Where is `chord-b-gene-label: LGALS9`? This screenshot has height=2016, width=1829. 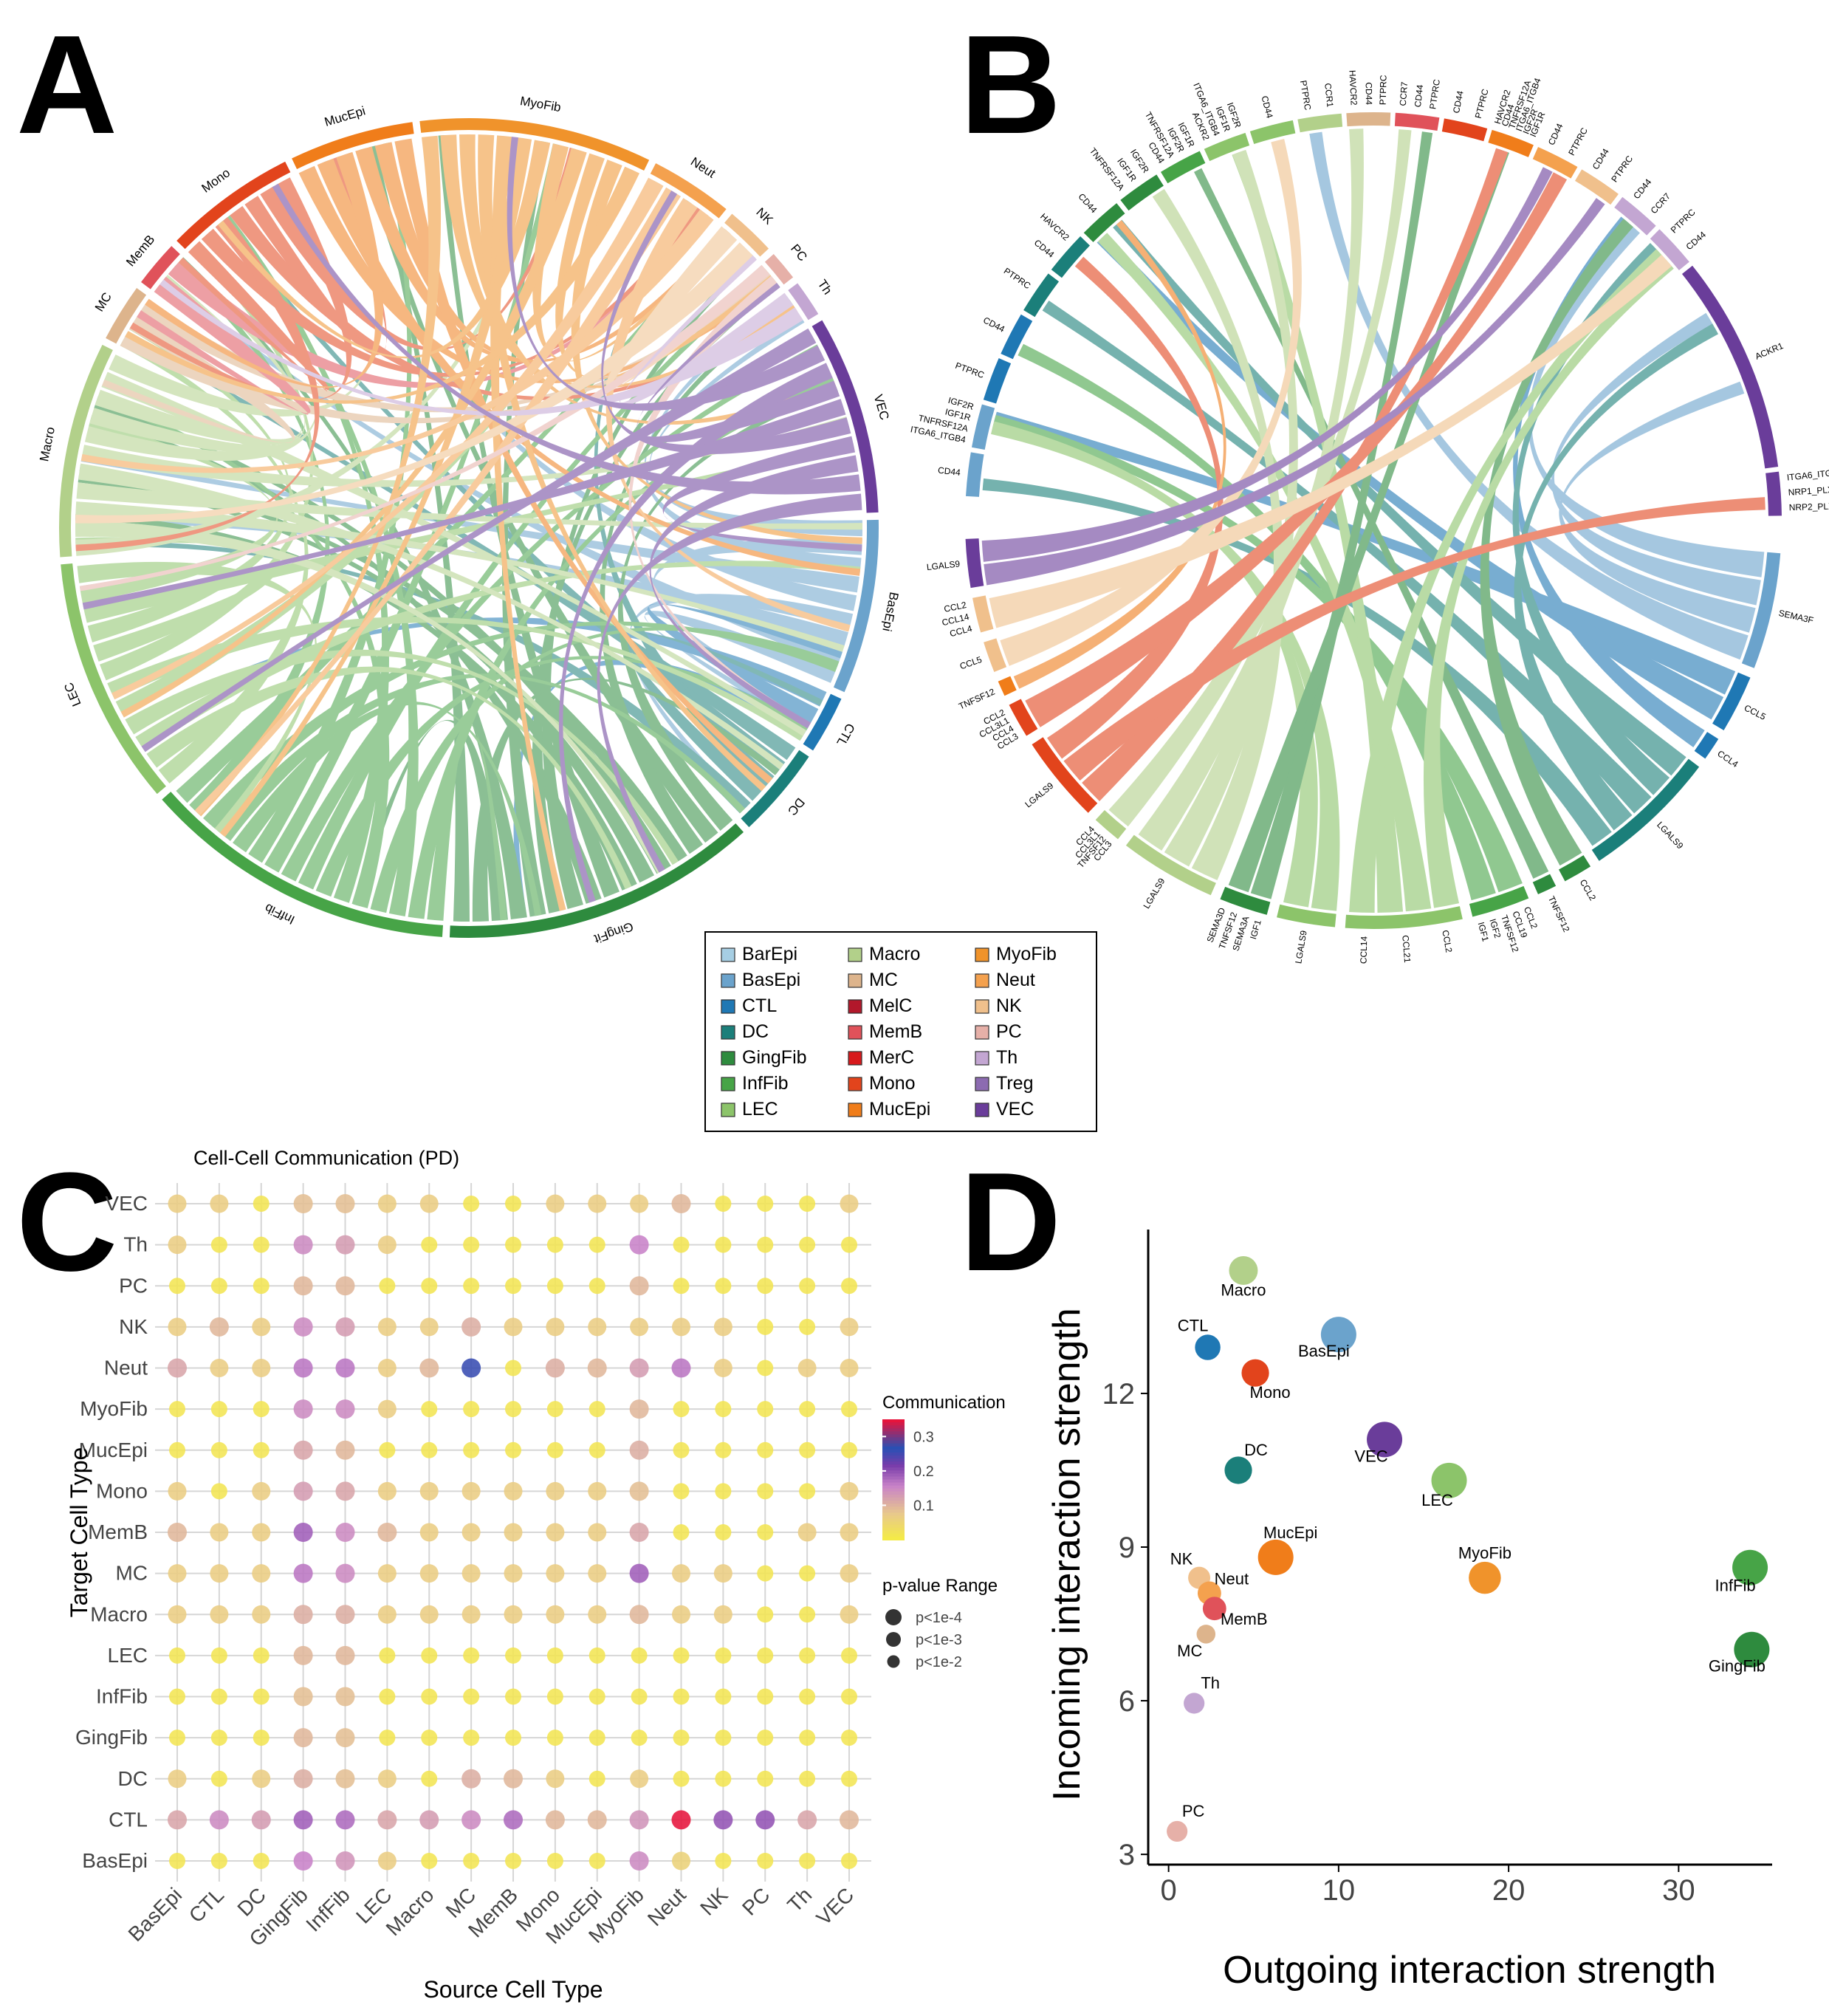 chord-b-gene-label: LGALS9 is located at coordinates (1039, 796).